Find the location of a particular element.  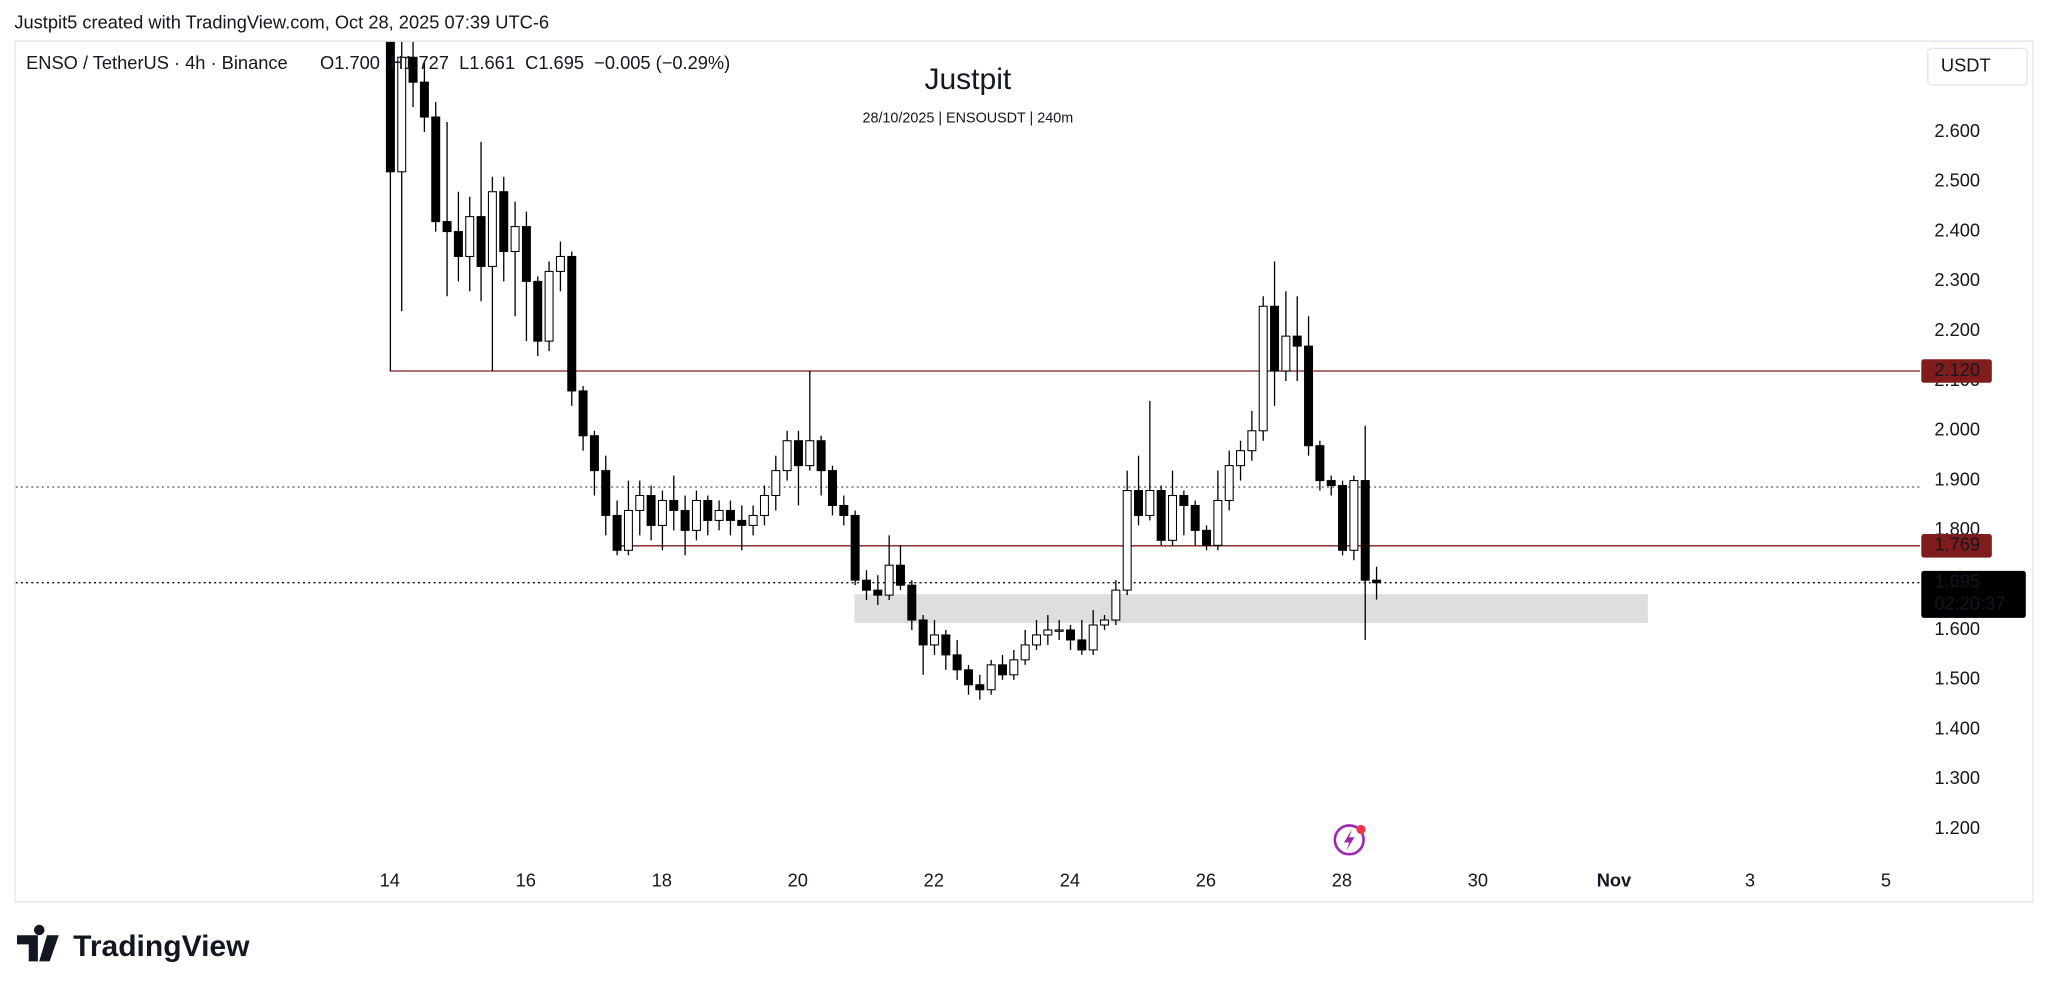

y-tick-label: 1.800 is located at coordinates (1957, 528).